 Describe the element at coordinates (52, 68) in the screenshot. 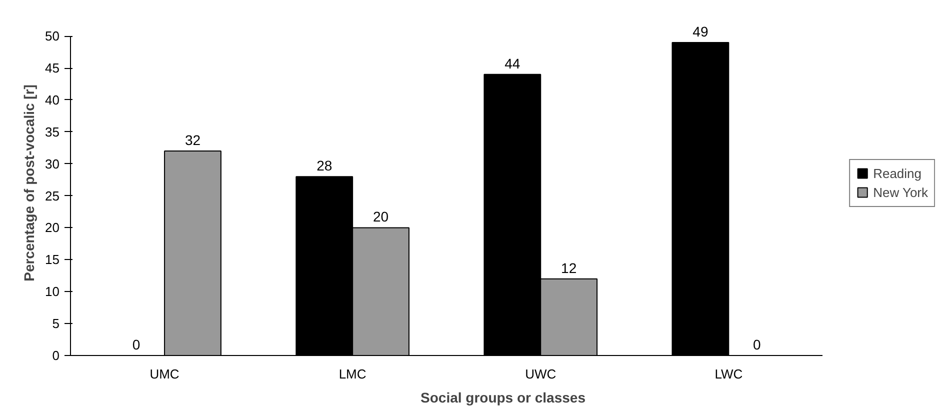

I see `y-tick-label: 45` at that location.